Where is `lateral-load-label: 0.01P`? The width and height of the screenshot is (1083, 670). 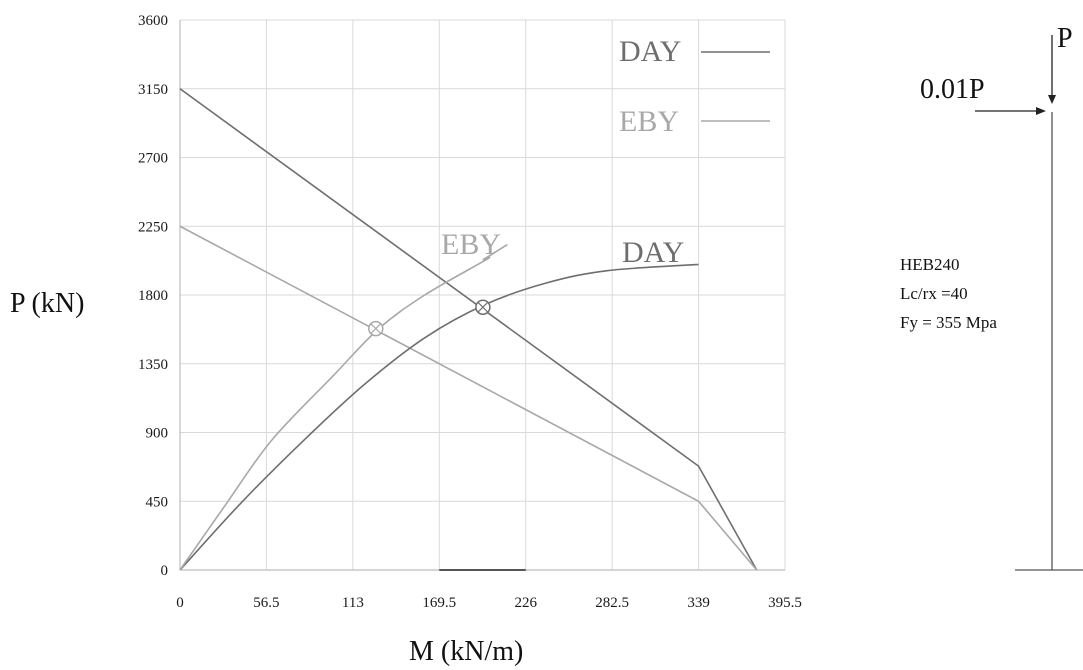
lateral-load-label: 0.01P is located at coordinates (952, 89).